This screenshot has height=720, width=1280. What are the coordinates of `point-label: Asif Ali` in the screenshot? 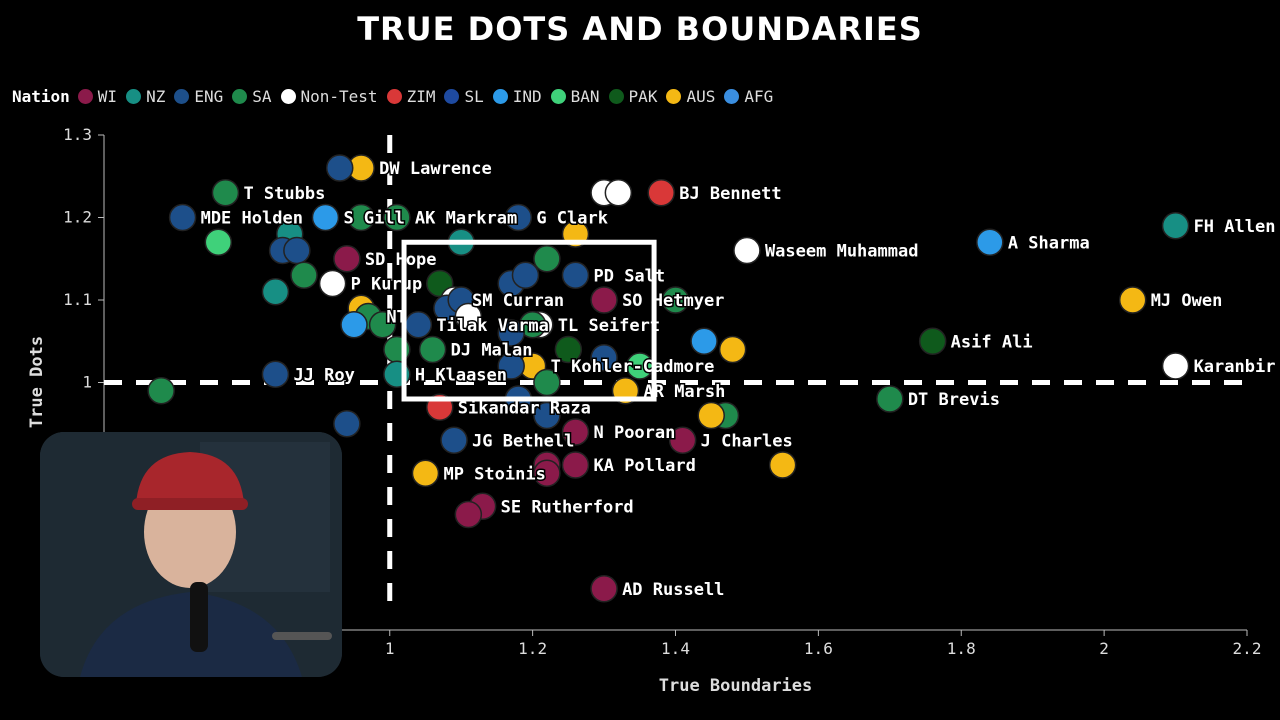 It's located at (992, 342).